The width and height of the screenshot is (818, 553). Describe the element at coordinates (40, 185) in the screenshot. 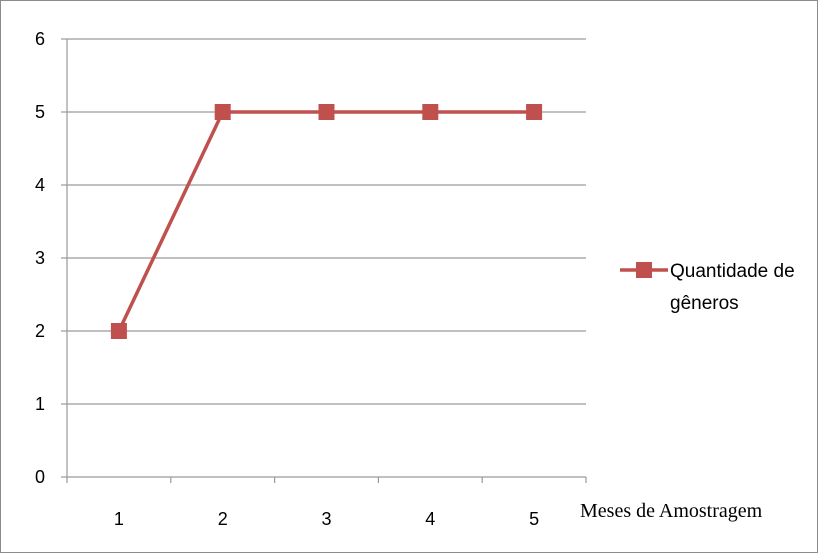

I see `y-tick-label: 4` at that location.